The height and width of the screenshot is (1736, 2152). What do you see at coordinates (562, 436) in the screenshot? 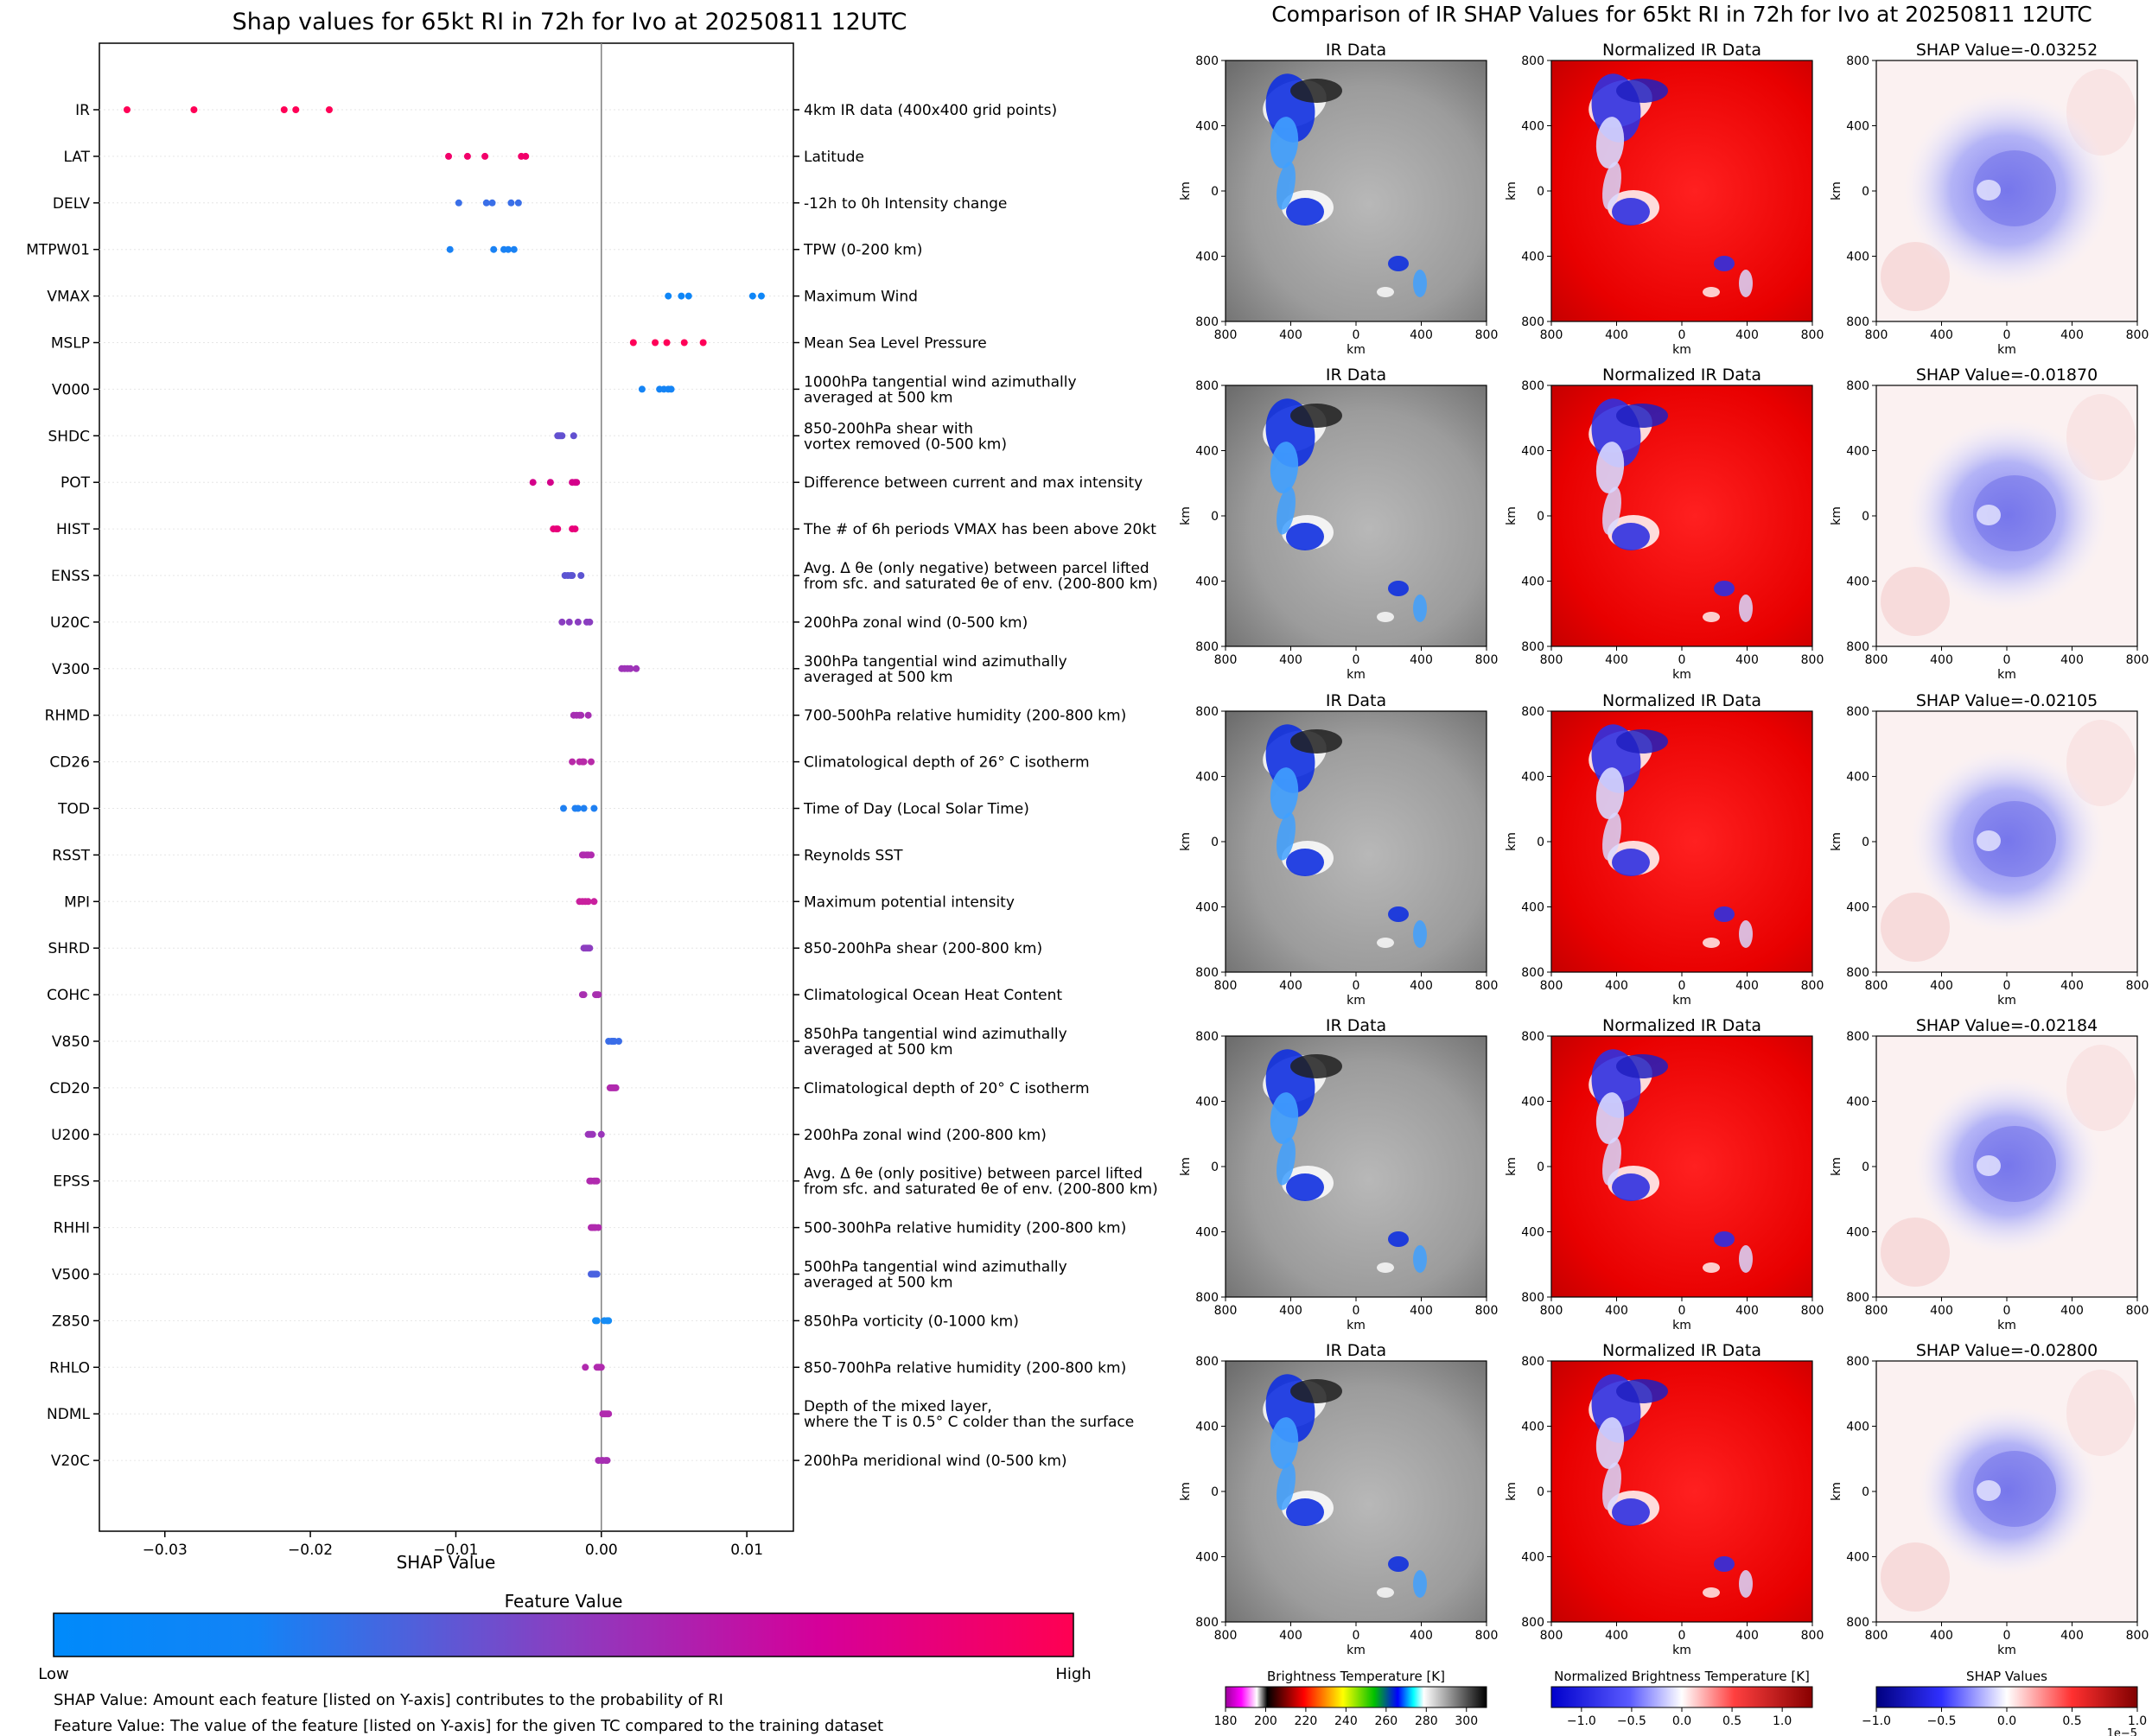
I see `shap-point-shdc` at bounding box center [562, 436].